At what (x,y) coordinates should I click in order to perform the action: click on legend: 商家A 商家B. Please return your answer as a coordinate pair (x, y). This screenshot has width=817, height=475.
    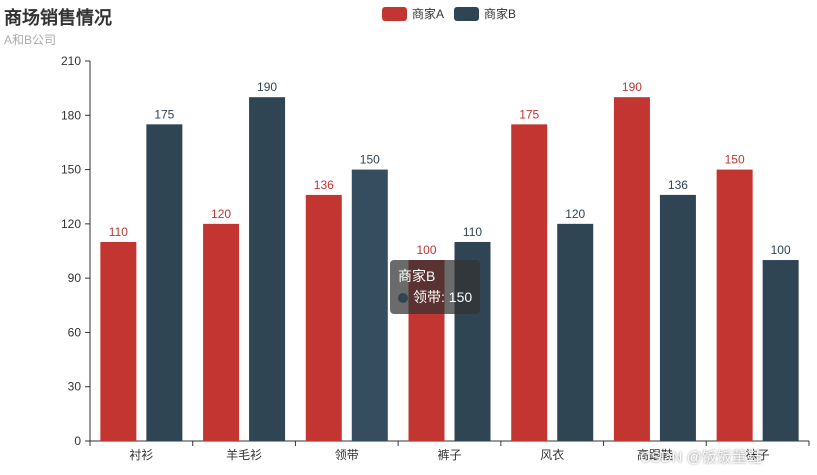
    Looking at the image, I should click on (449, 13).